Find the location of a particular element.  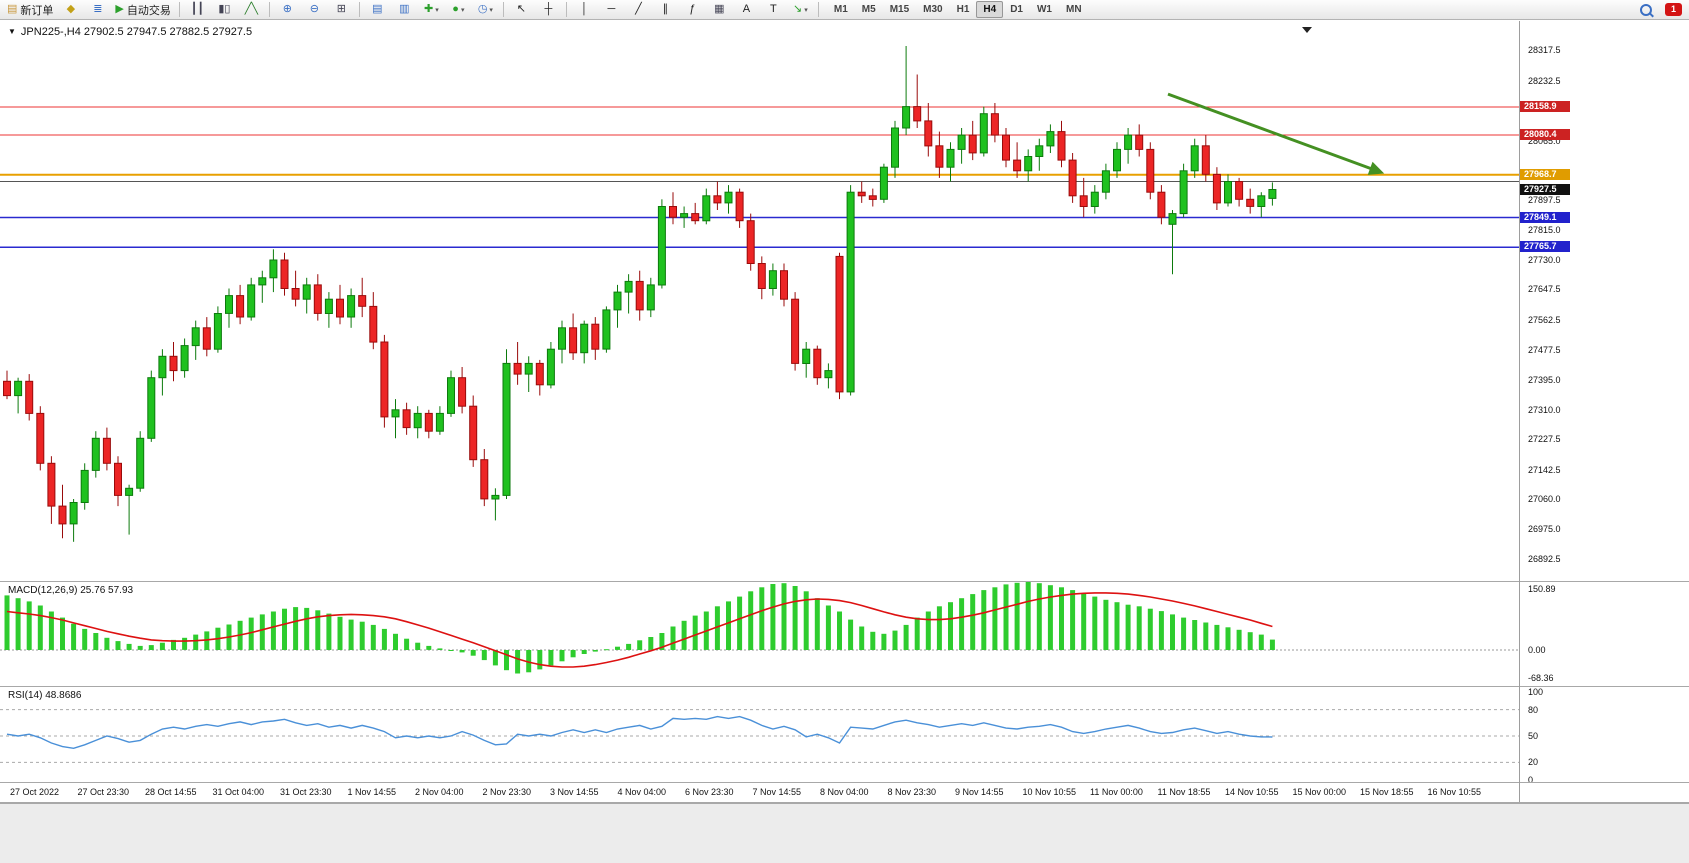

text-icon: A is located at coordinates (746, 9).